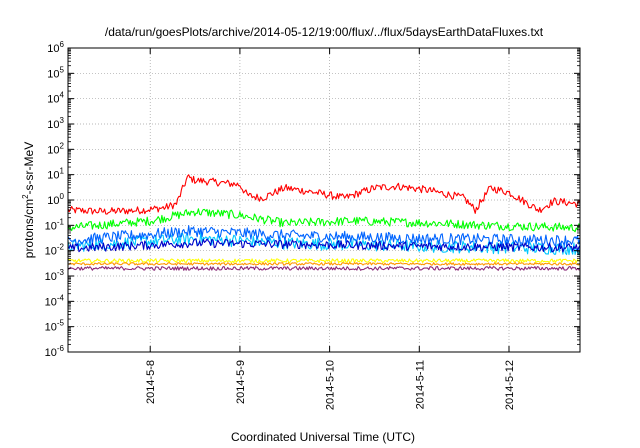 The width and height of the screenshot is (640, 448). I want to click on y-tick-exponent: 1, so click(62, 171).